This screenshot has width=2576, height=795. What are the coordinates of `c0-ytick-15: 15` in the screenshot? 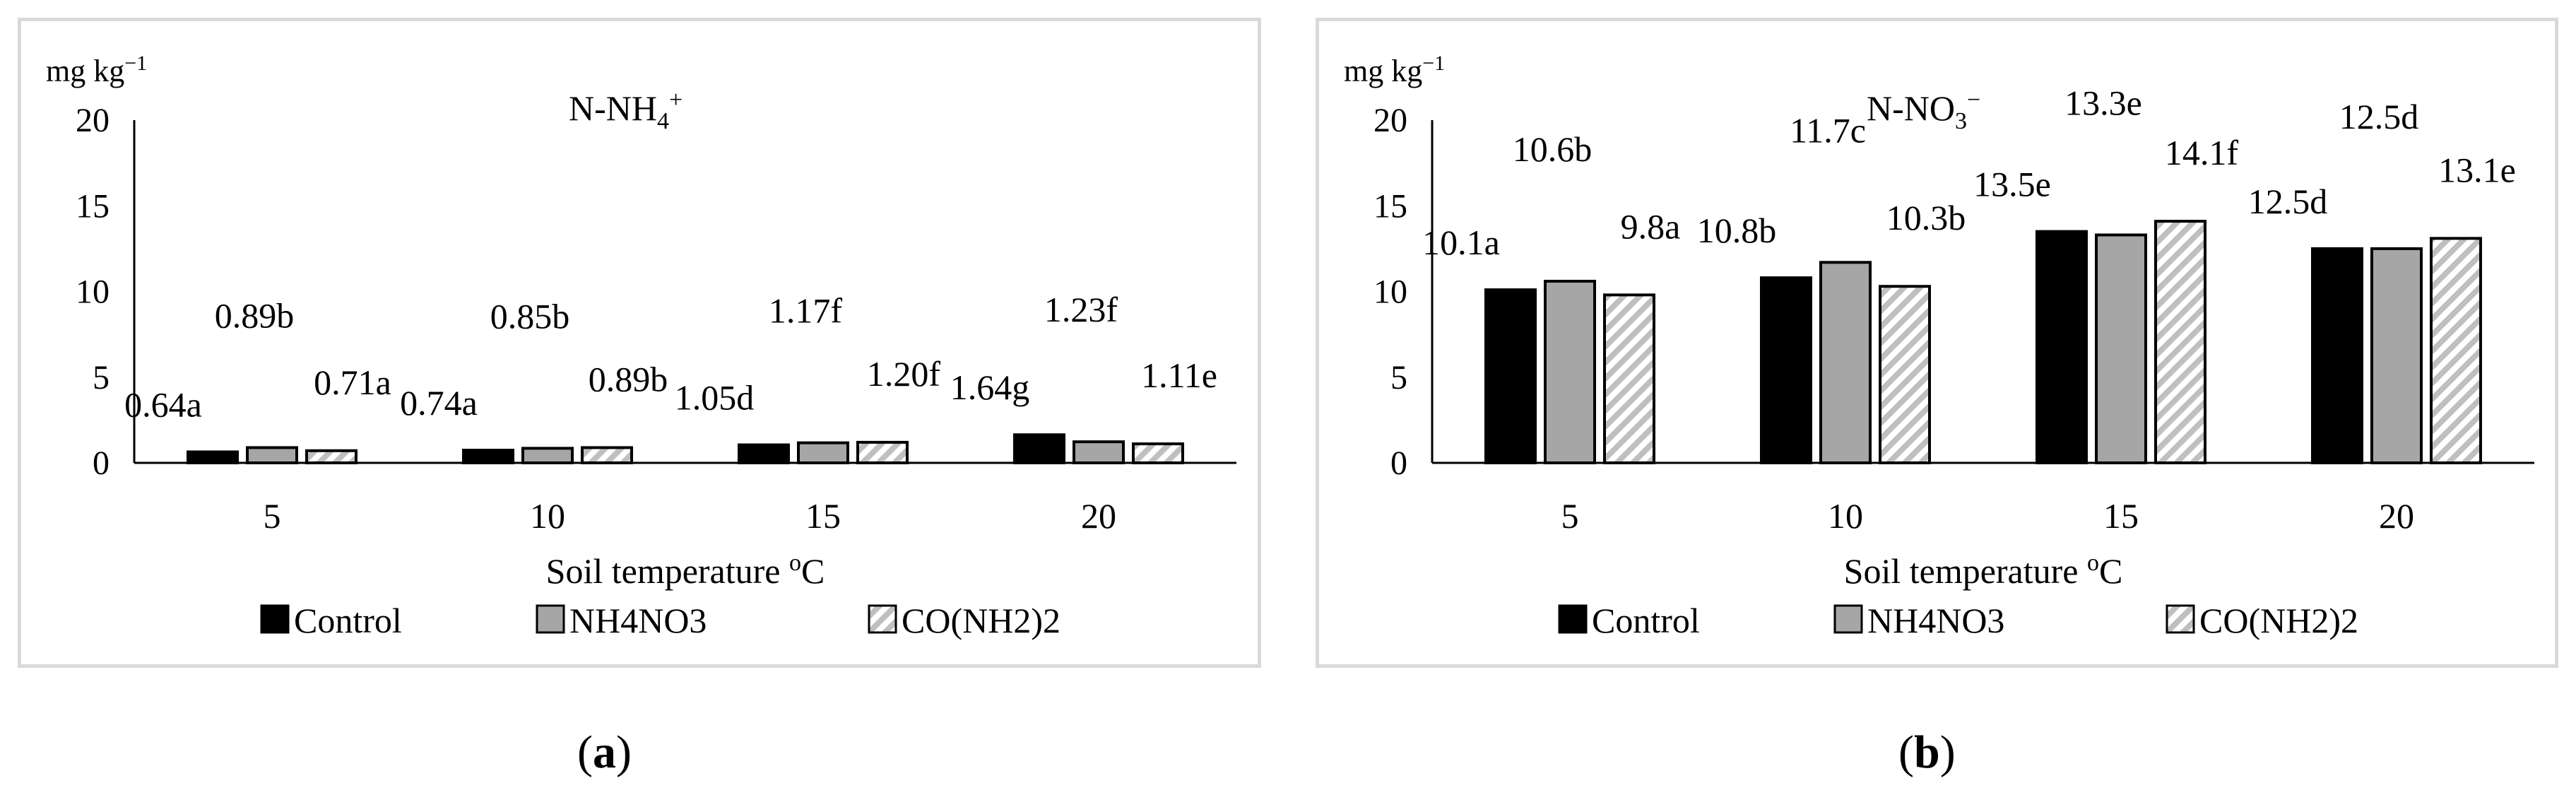 It's located at (93, 206).